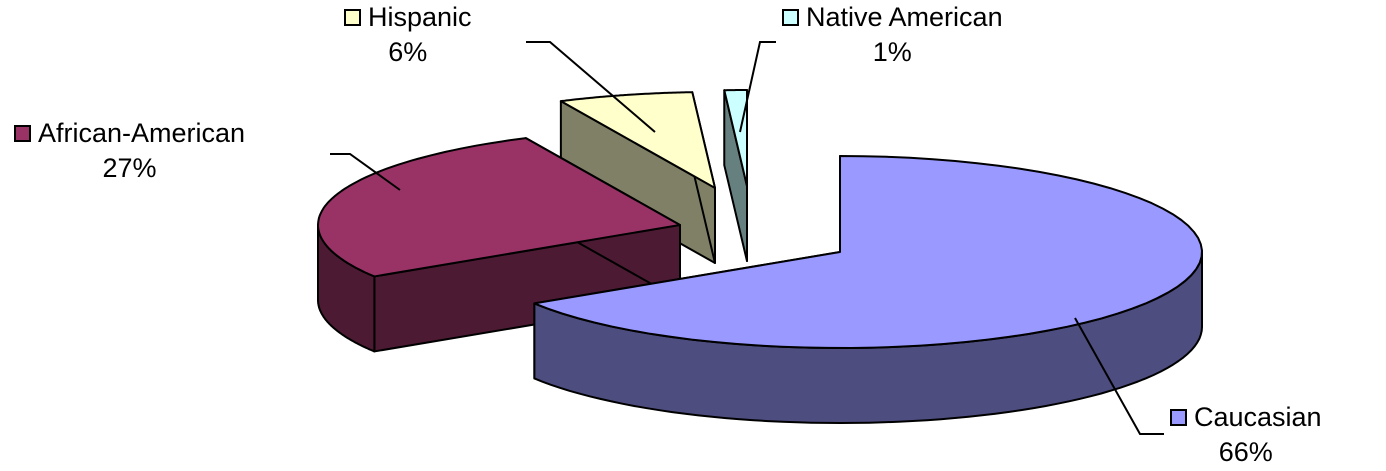 The height and width of the screenshot is (471, 1386). I want to click on label-hispanic: Hispanic 6%, so click(408, 35).